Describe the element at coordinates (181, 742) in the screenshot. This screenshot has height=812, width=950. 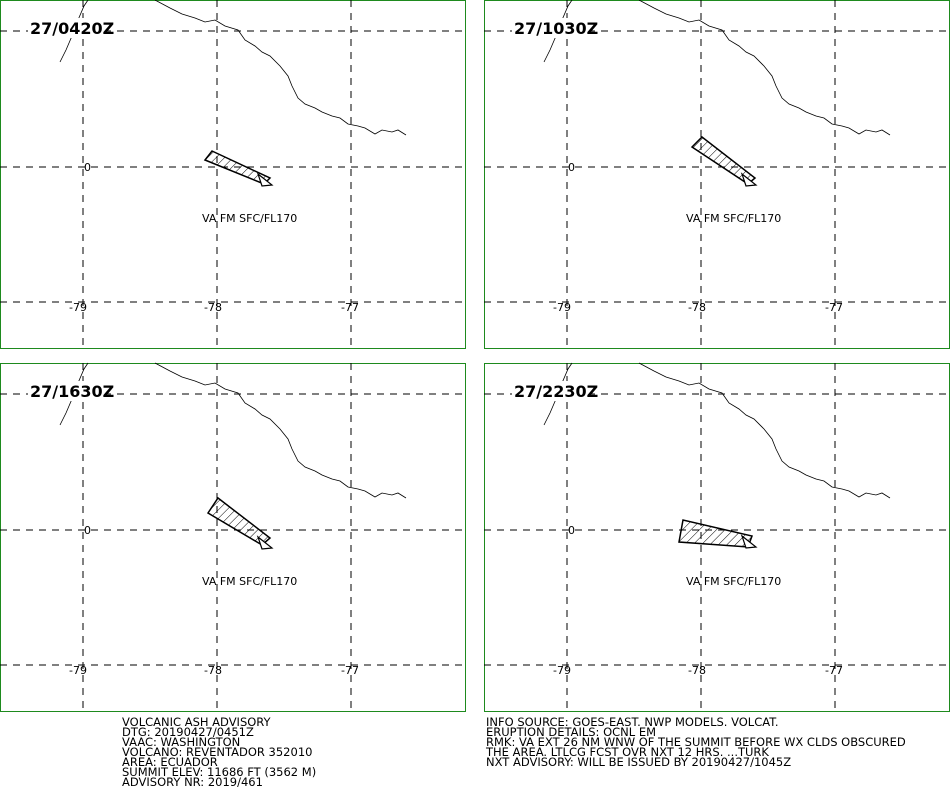
I see `advisory-line: VAAC: WASHINGTON` at that location.